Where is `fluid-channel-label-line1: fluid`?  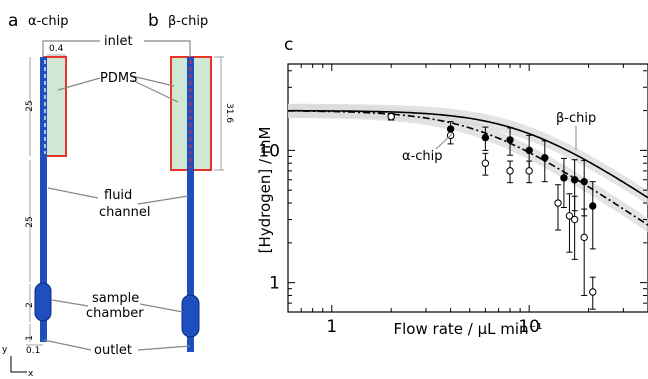 fluid-channel-label-line1: fluid is located at coordinates (118, 195).